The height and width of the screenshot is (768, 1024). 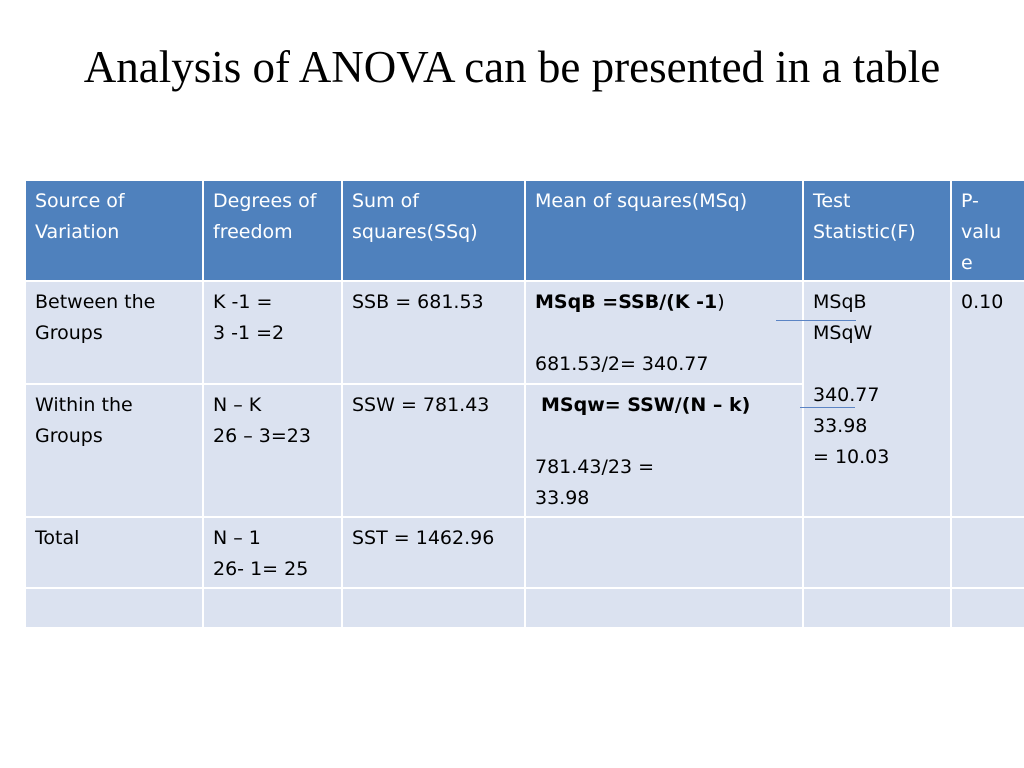 I want to click on f-numerator: MSqB, so click(x=840, y=302).